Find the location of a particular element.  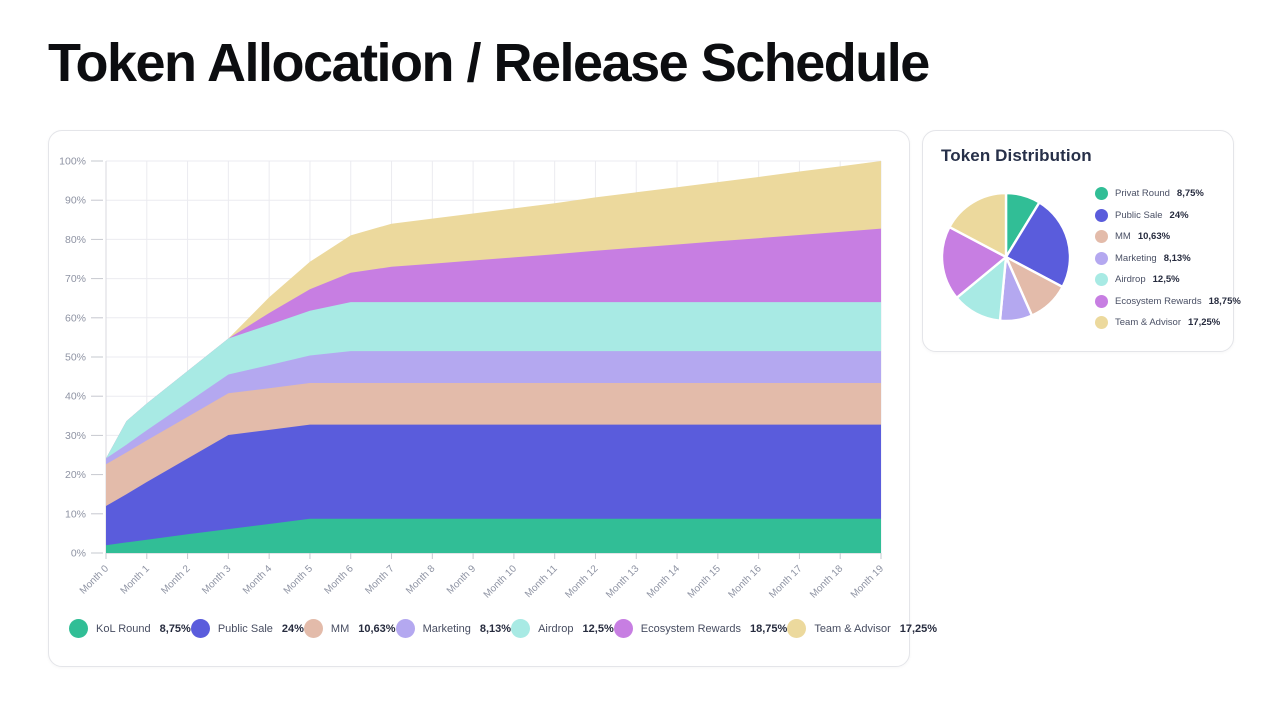

legend-item-ecosystem-rewards: Ecosystem Rewards 18,75% is located at coordinates (700, 628).